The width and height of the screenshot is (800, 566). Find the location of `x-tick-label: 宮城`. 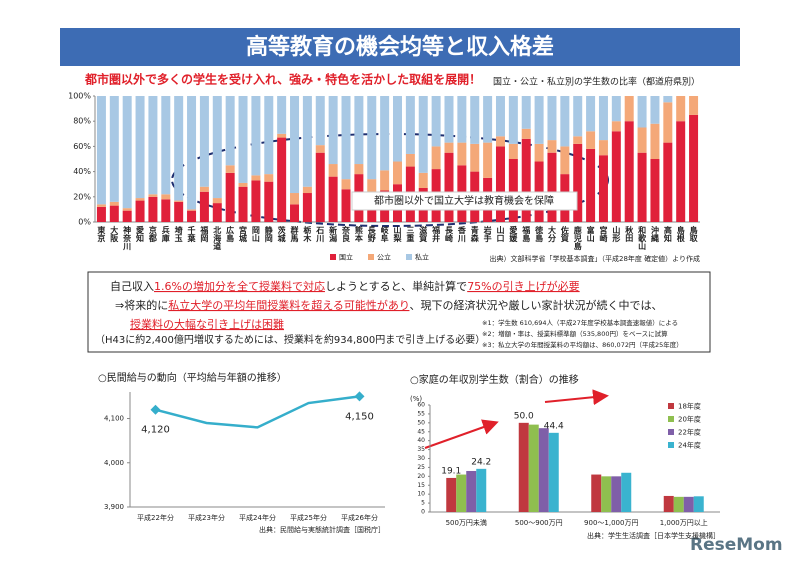

x-tick-label: 宮城 is located at coordinates (243, 234).